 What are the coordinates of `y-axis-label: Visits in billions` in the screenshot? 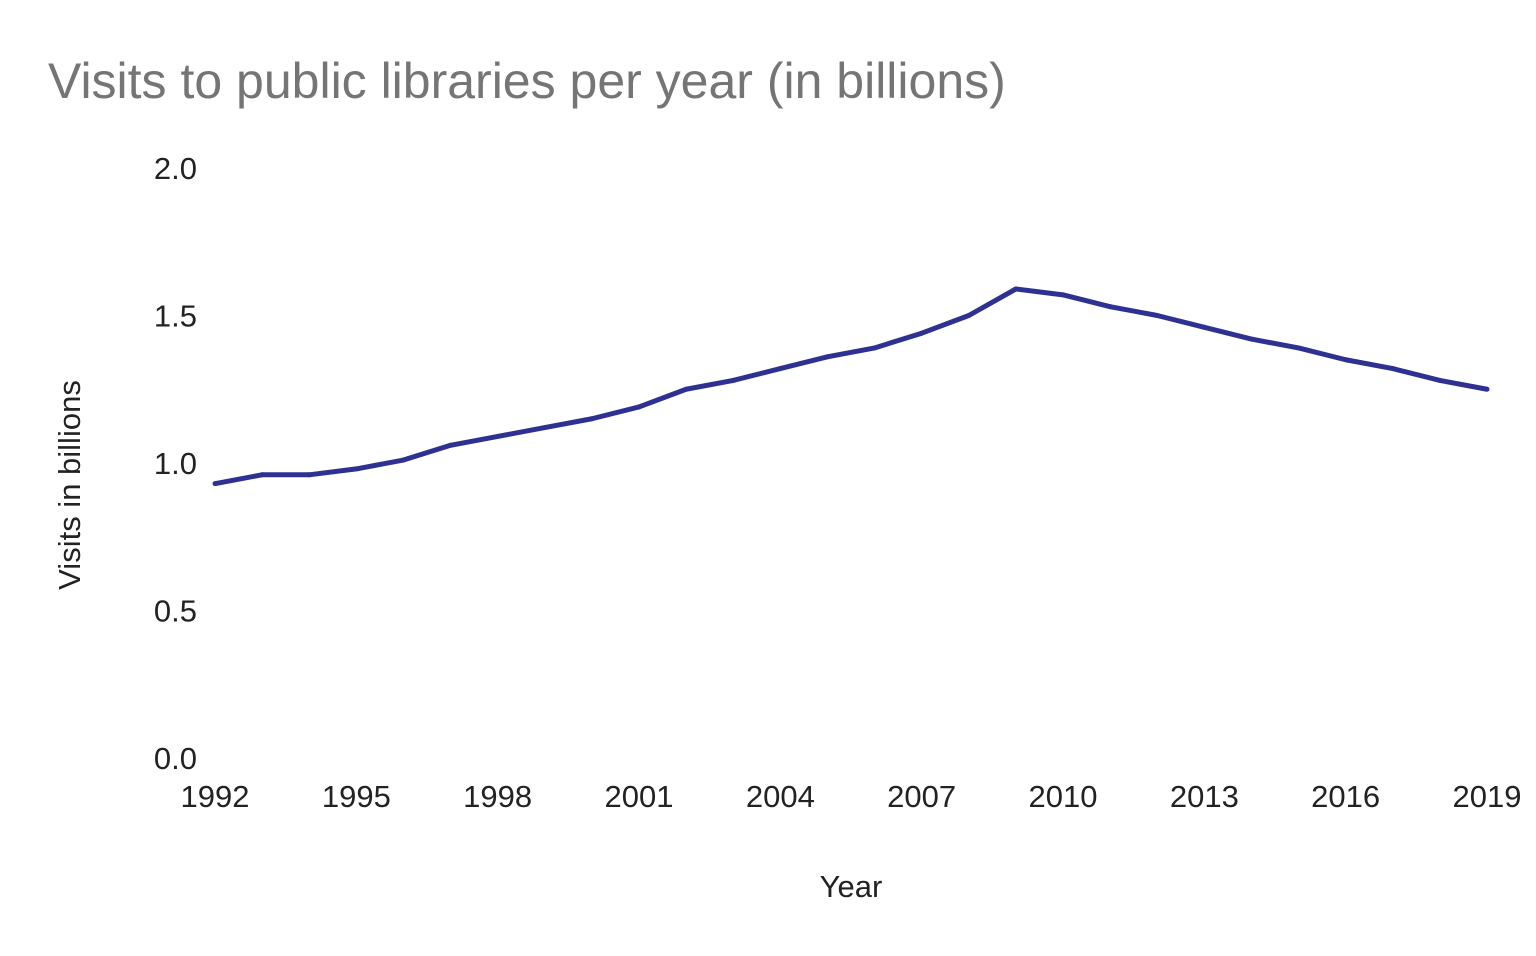 It's located at (69, 485).